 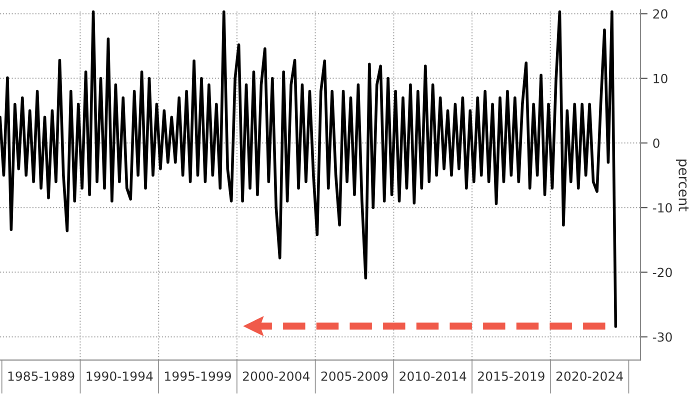 I want to click on y-tick-label: 10, so click(x=661, y=79).